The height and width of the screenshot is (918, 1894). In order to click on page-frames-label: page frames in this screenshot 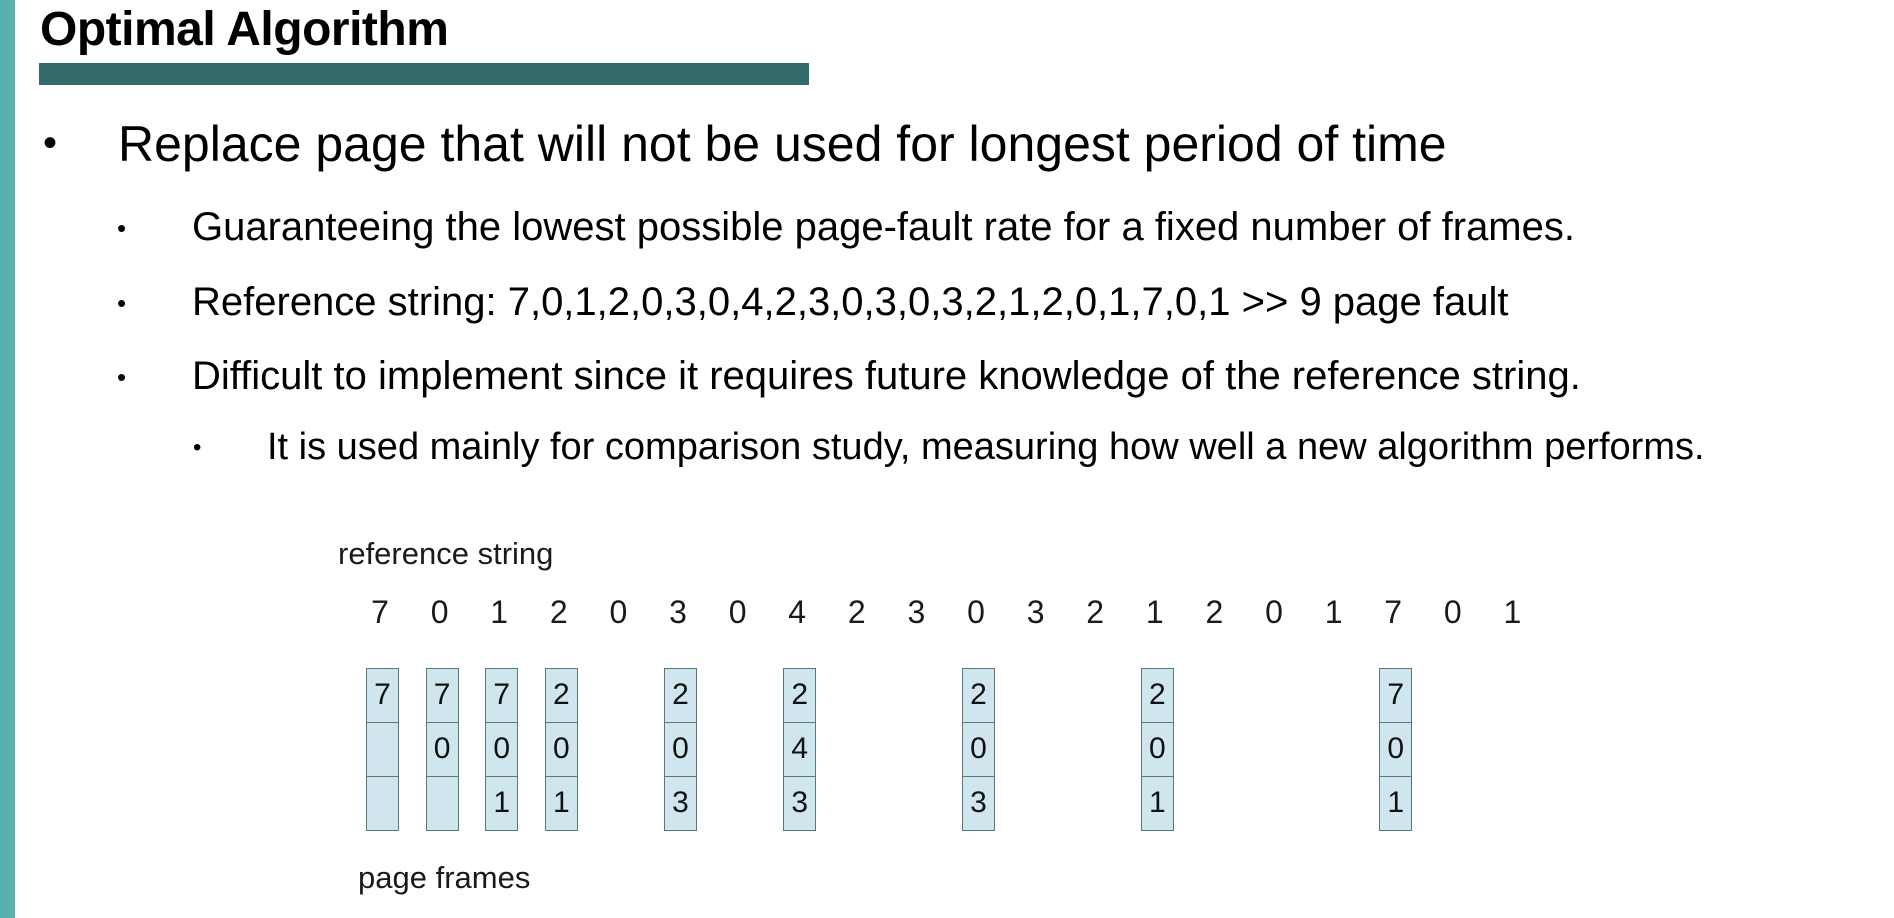, I will do `click(444, 877)`.